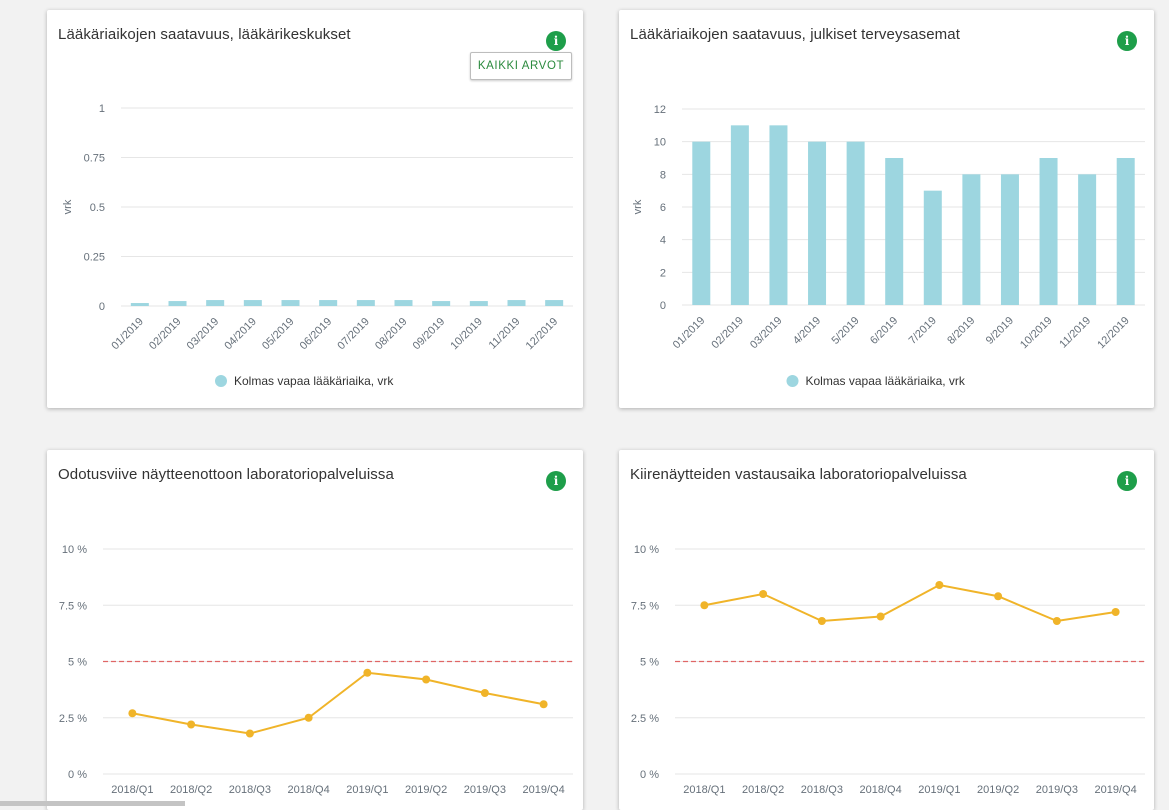 The width and height of the screenshot is (1169, 810). What do you see at coordinates (884, 331) in the screenshot?
I see `x-tick-label: 6/2019` at bounding box center [884, 331].